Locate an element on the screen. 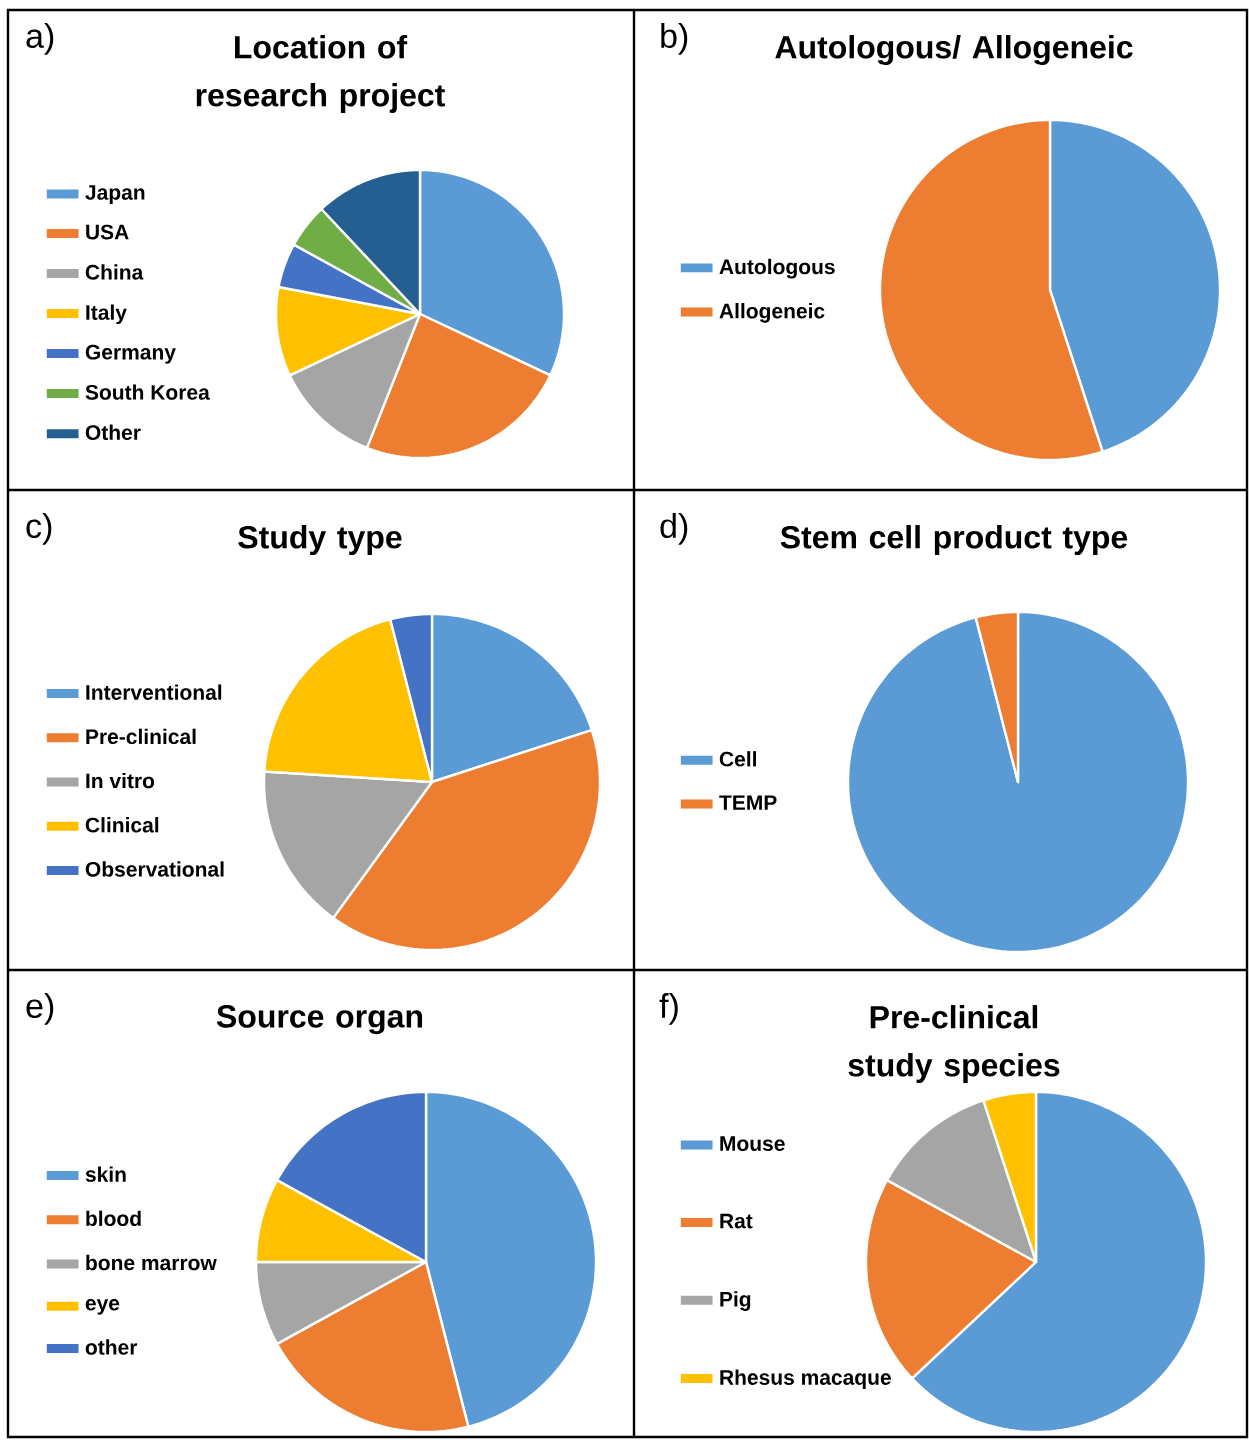 Image resolution: width=1249 pixels, height=1445 pixels. legend-label: USA is located at coordinates (107, 232).